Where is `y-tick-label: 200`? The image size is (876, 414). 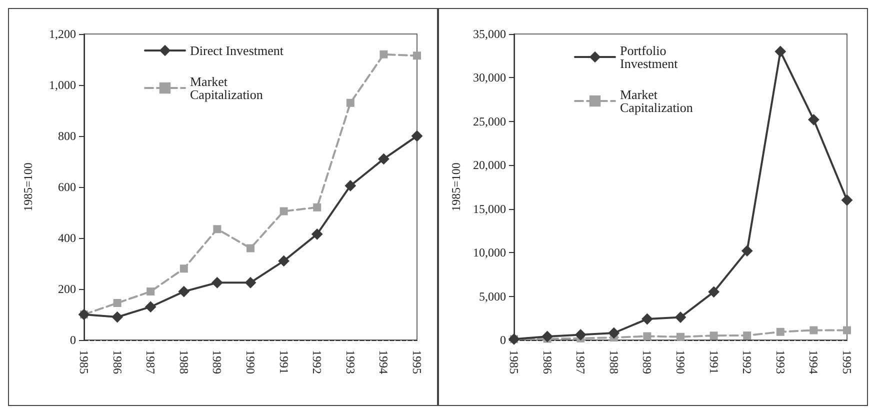 y-tick-label: 200 is located at coordinates (67, 289).